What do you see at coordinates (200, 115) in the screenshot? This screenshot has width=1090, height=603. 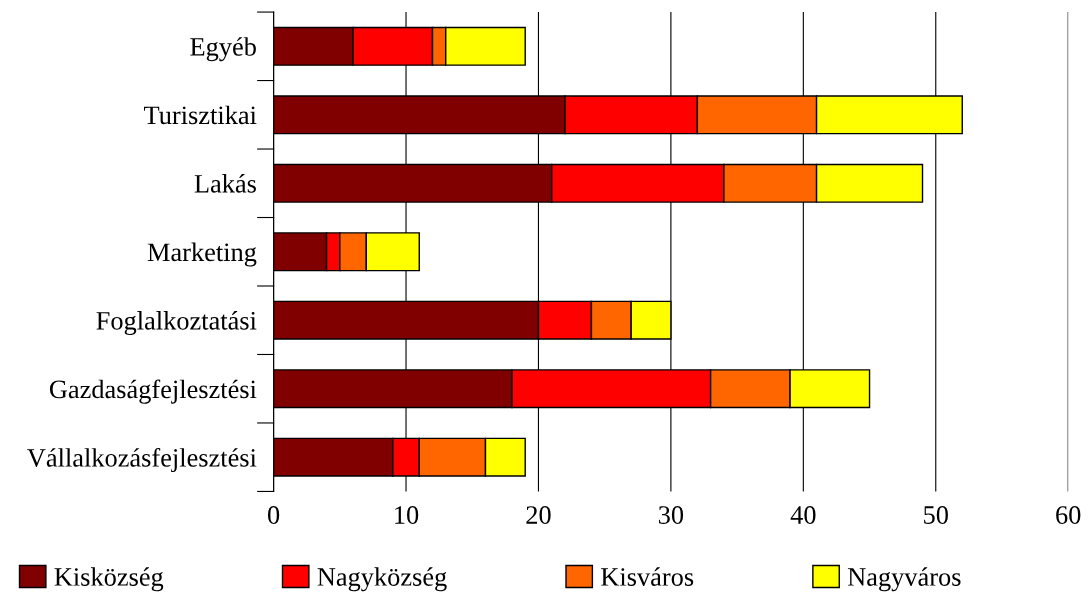 I see `y-tick-label: Turisztikai` at bounding box center [200, 115].